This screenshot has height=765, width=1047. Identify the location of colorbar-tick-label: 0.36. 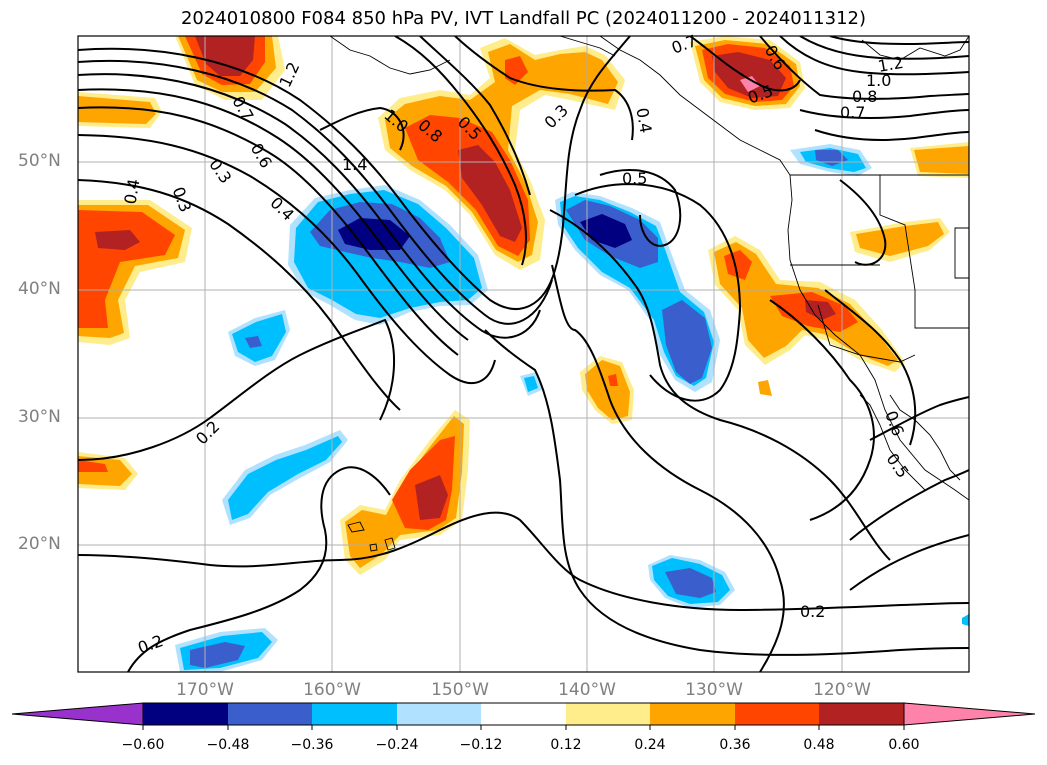
(735, 745).